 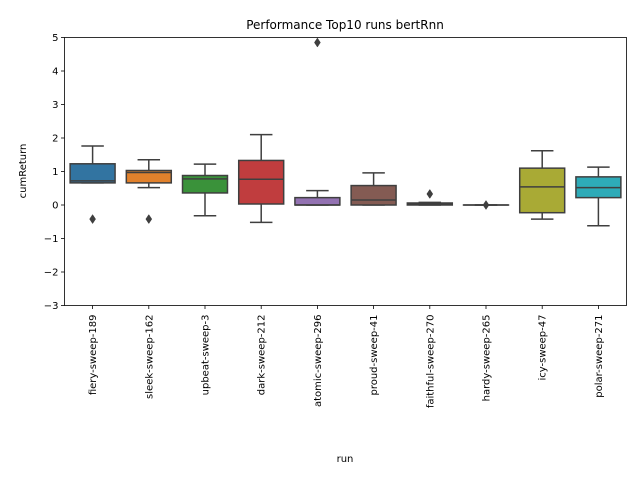 What do you see at coordinates (23, 171) in the screenshot?
I see `y-axis-label: cumReturn` at bounding box center [23, 171].